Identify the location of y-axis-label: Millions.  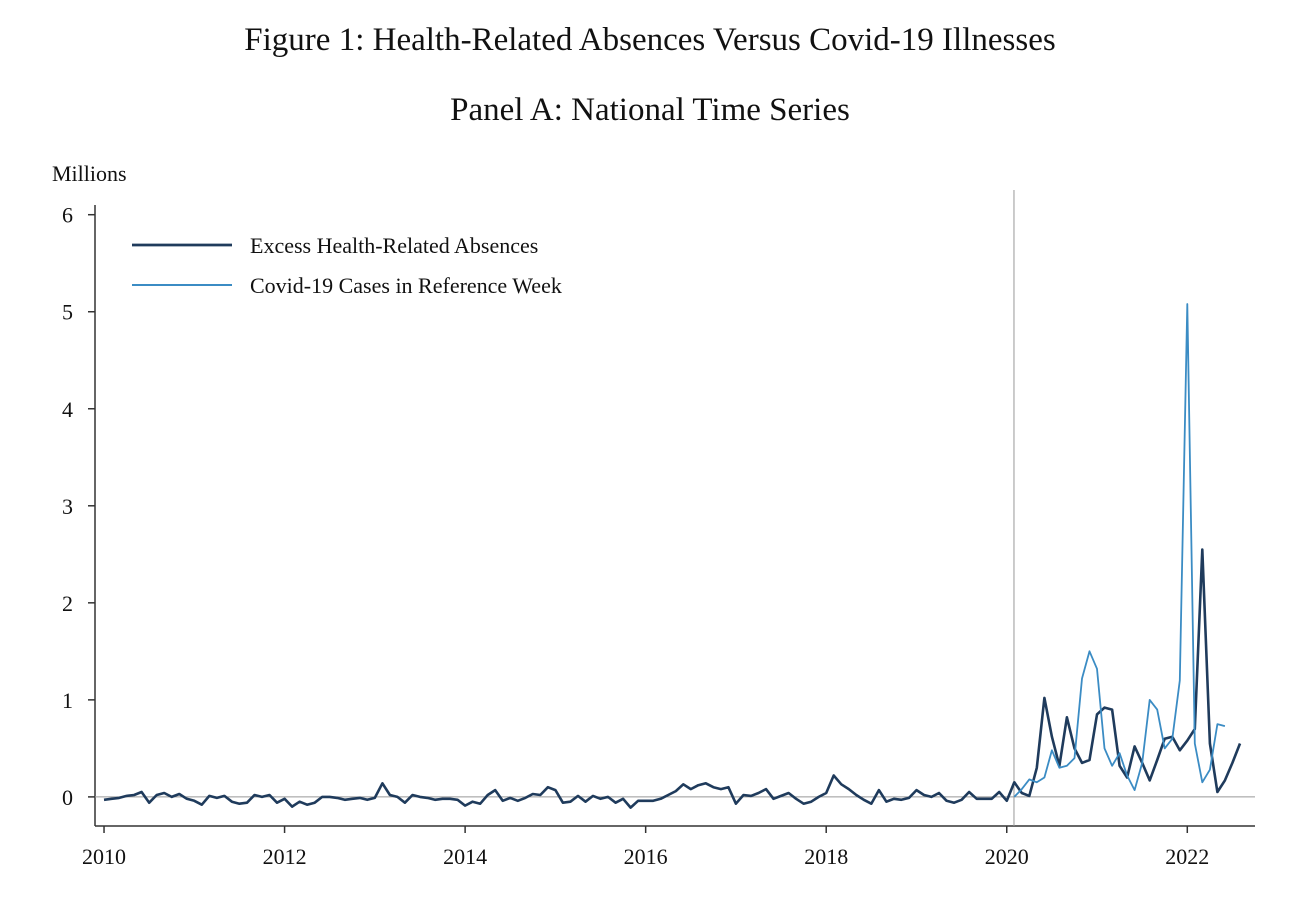
(89, 173).